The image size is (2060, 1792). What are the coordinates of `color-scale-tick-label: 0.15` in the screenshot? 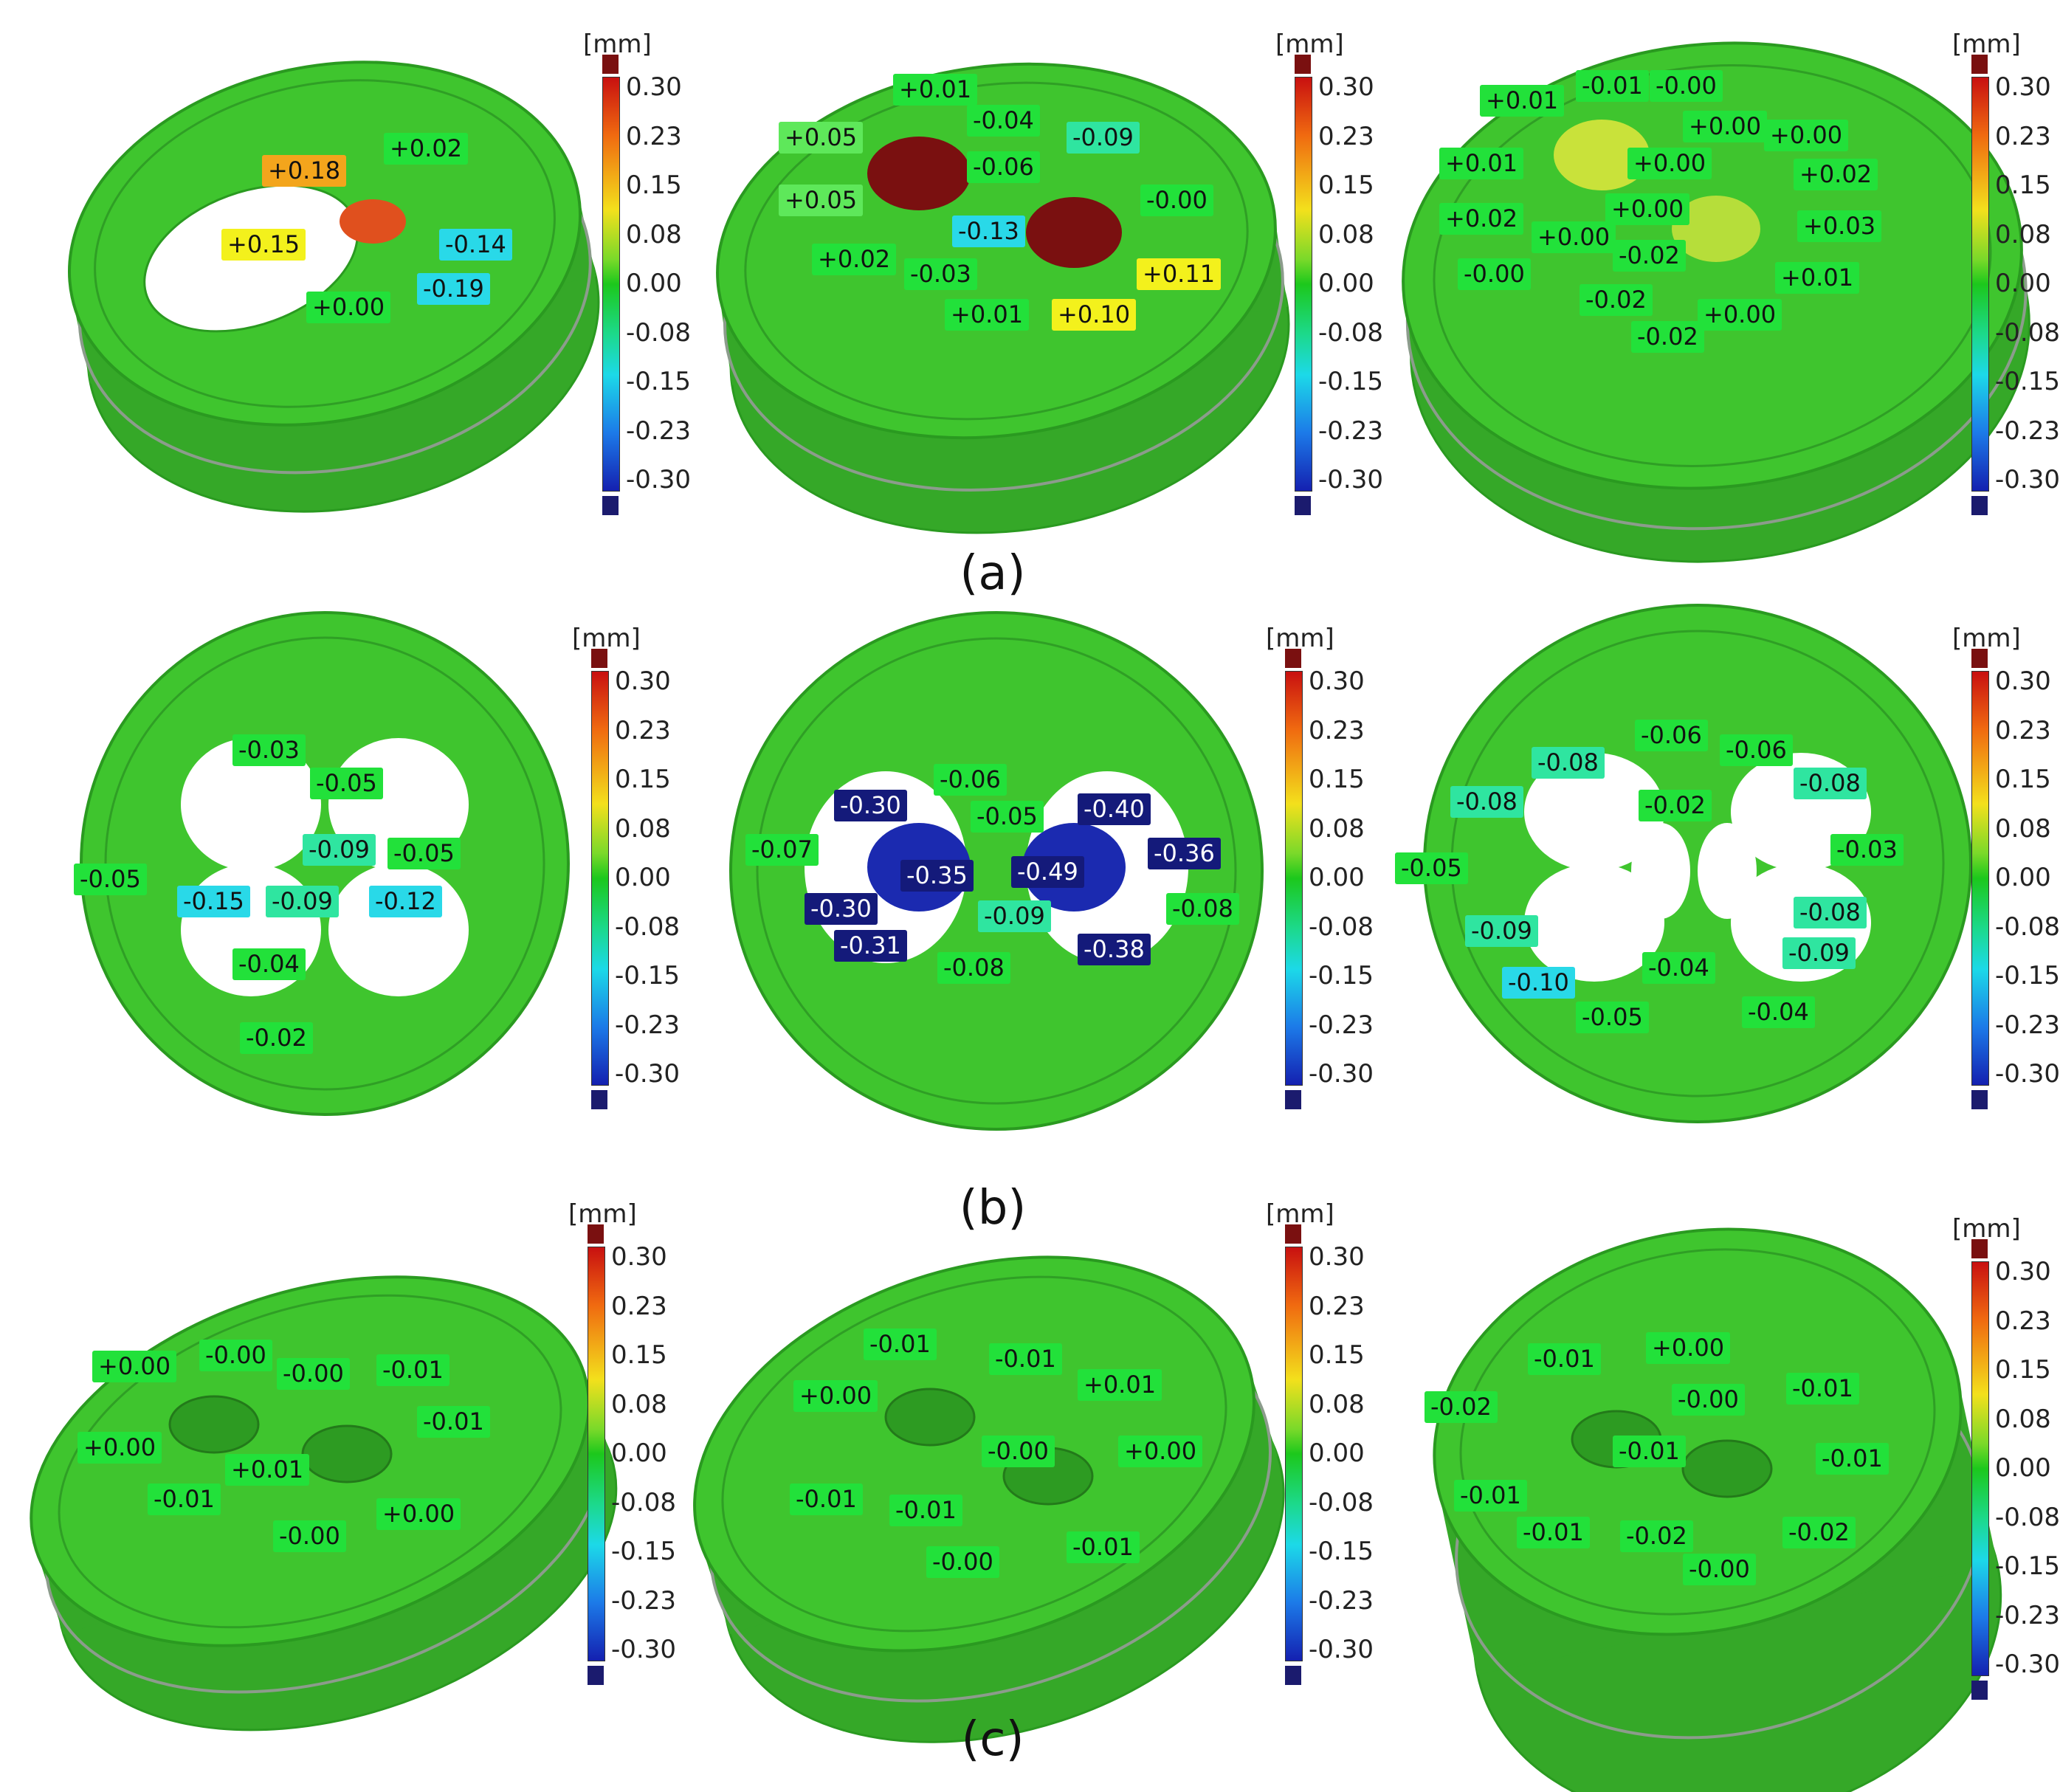 It's located at (643, 779).